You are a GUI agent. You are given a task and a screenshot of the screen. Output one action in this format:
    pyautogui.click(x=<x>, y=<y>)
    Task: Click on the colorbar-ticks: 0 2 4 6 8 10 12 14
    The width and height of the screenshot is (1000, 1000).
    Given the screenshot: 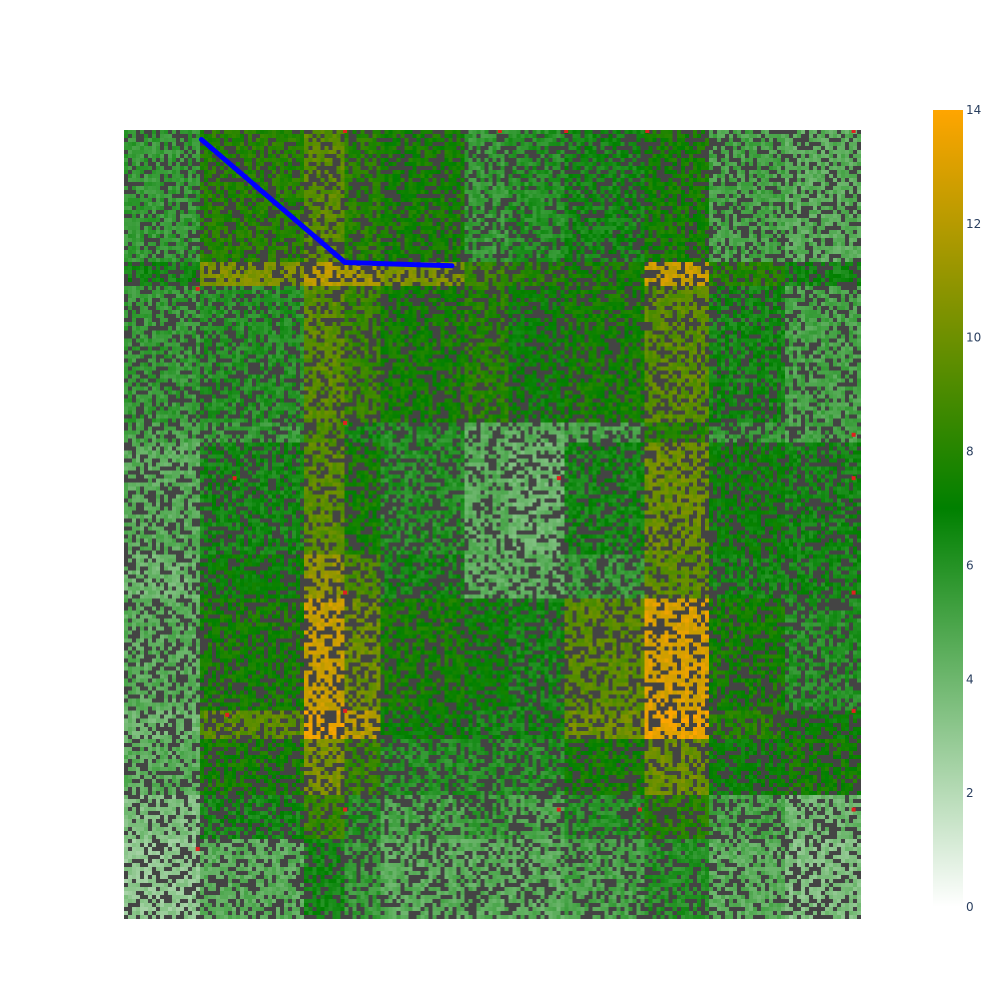 What is the action you would take?
    pyautogui.click(x=973, y=508)
    